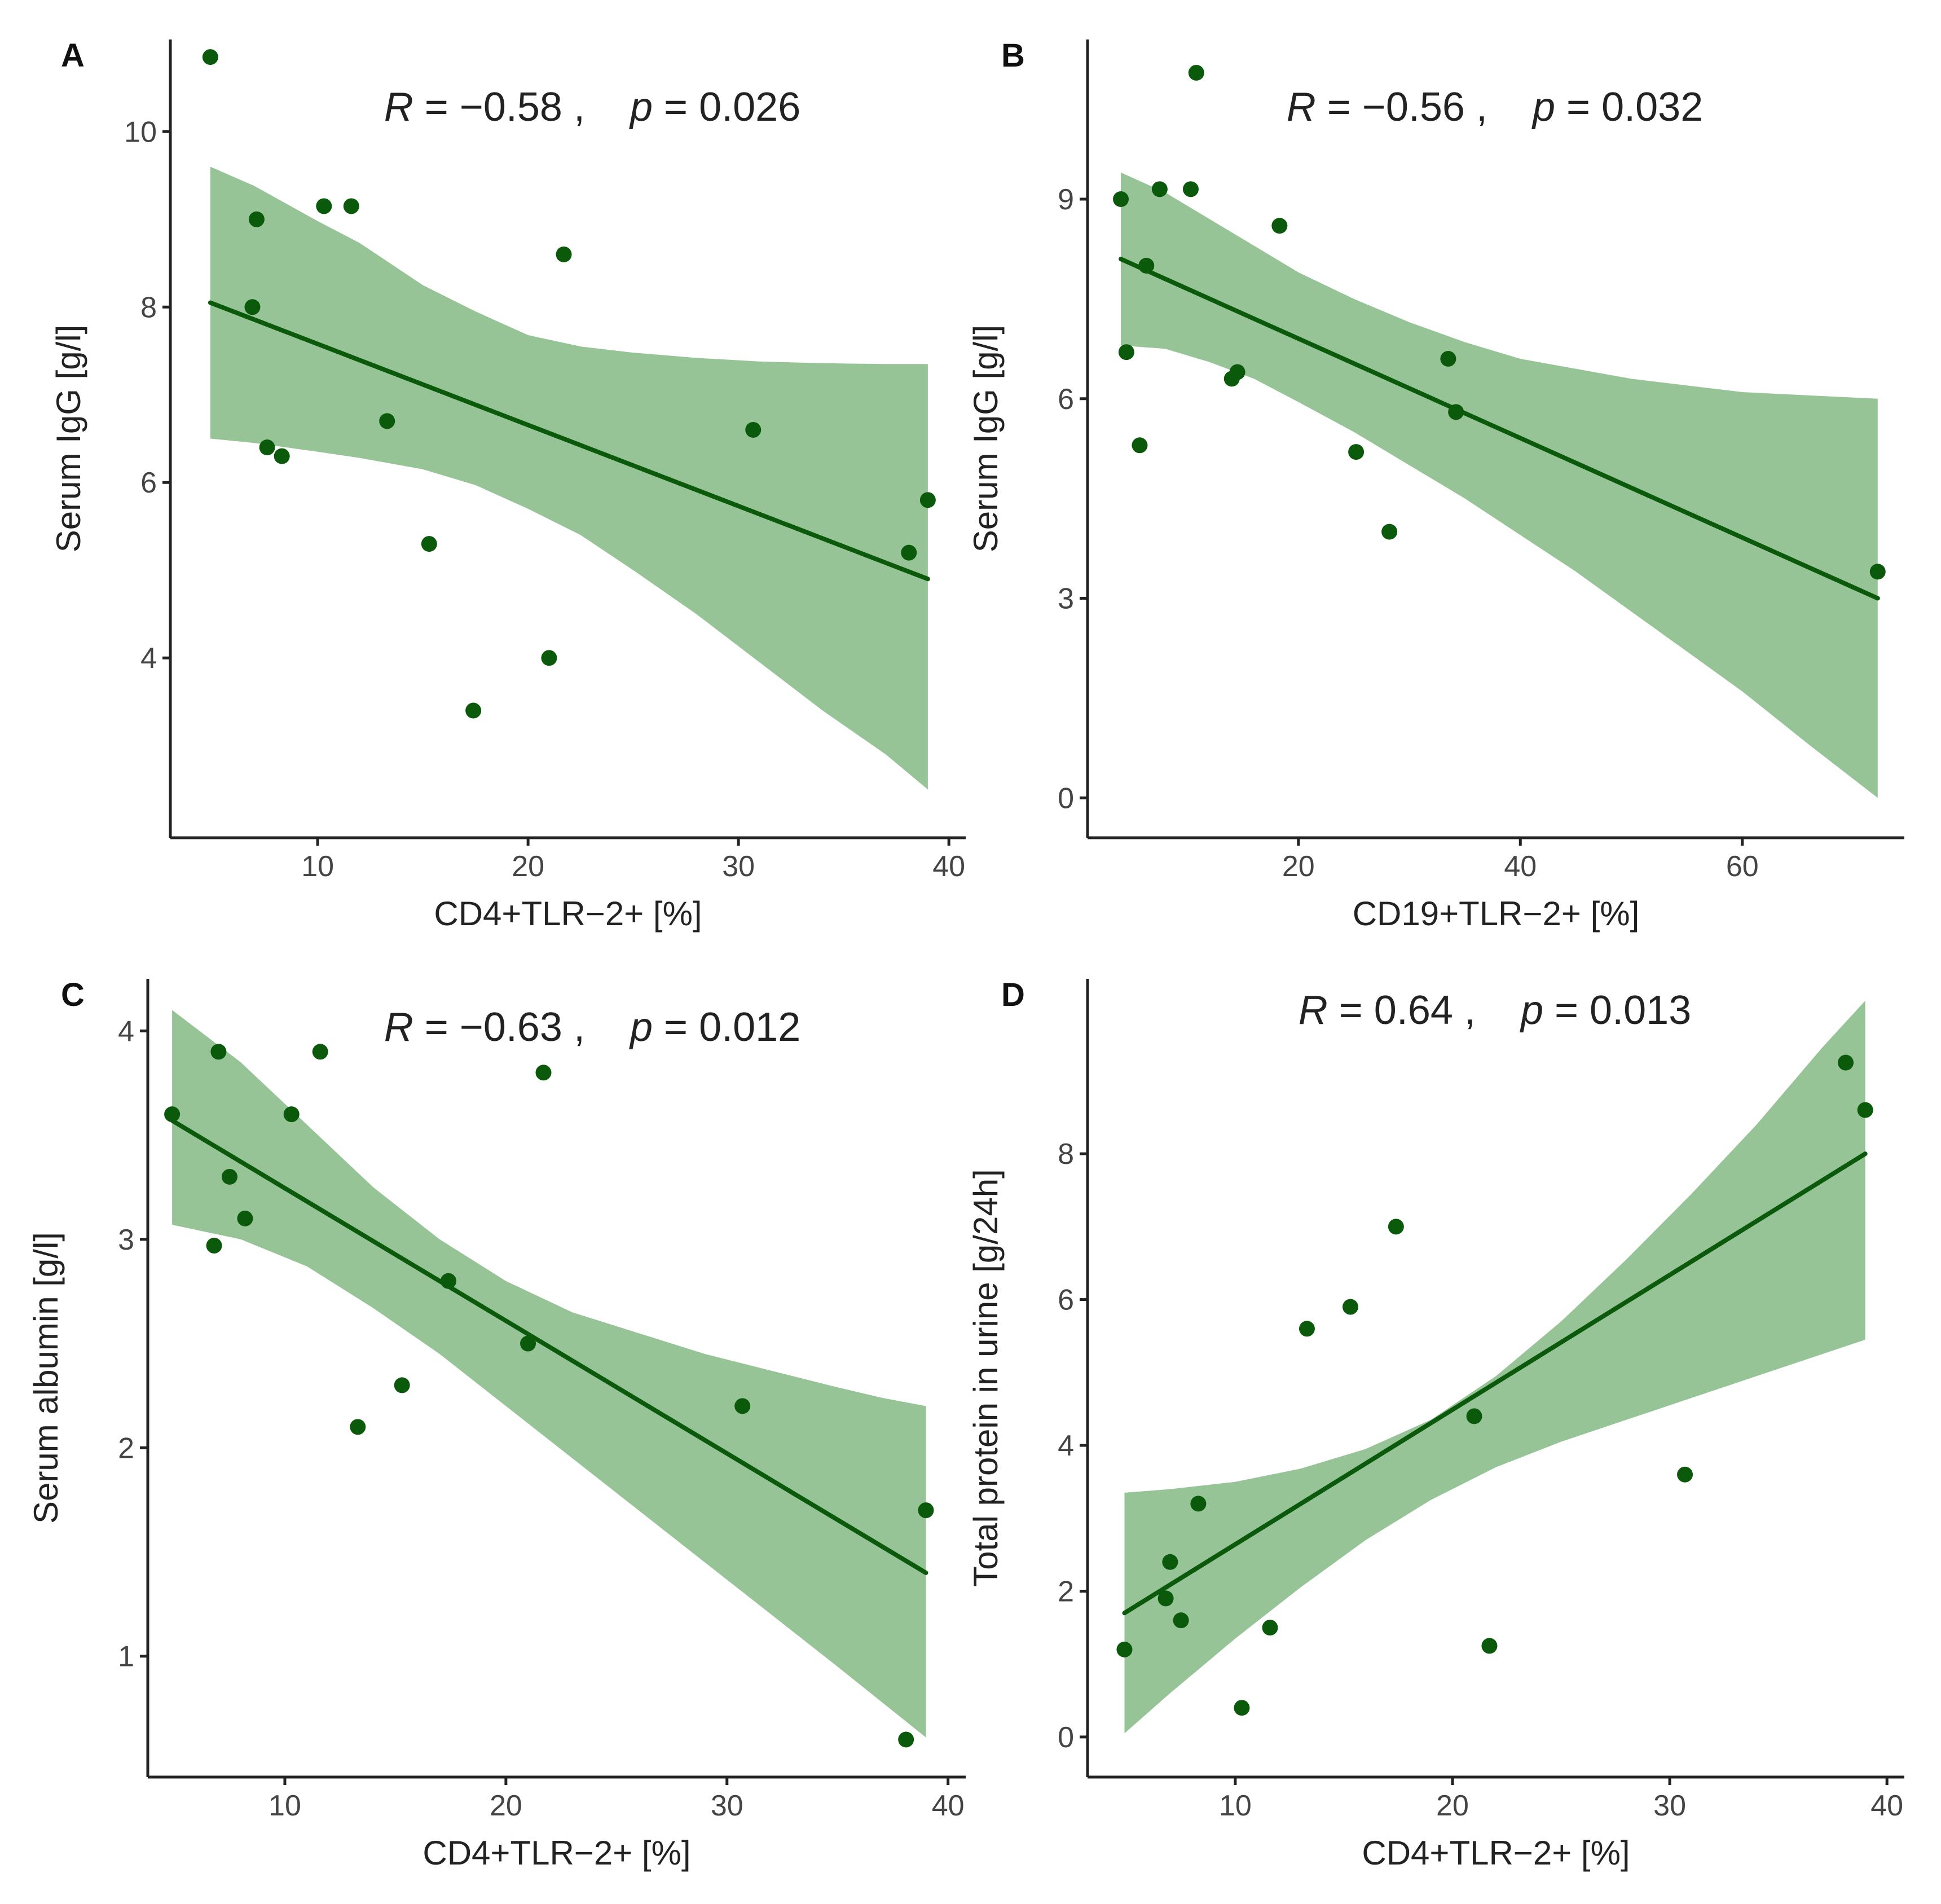 This screenshot has width=1941, height=1904. I want to click on correlation-annotation: R = −0.56 , p = 0.032, so click(1496, 107).